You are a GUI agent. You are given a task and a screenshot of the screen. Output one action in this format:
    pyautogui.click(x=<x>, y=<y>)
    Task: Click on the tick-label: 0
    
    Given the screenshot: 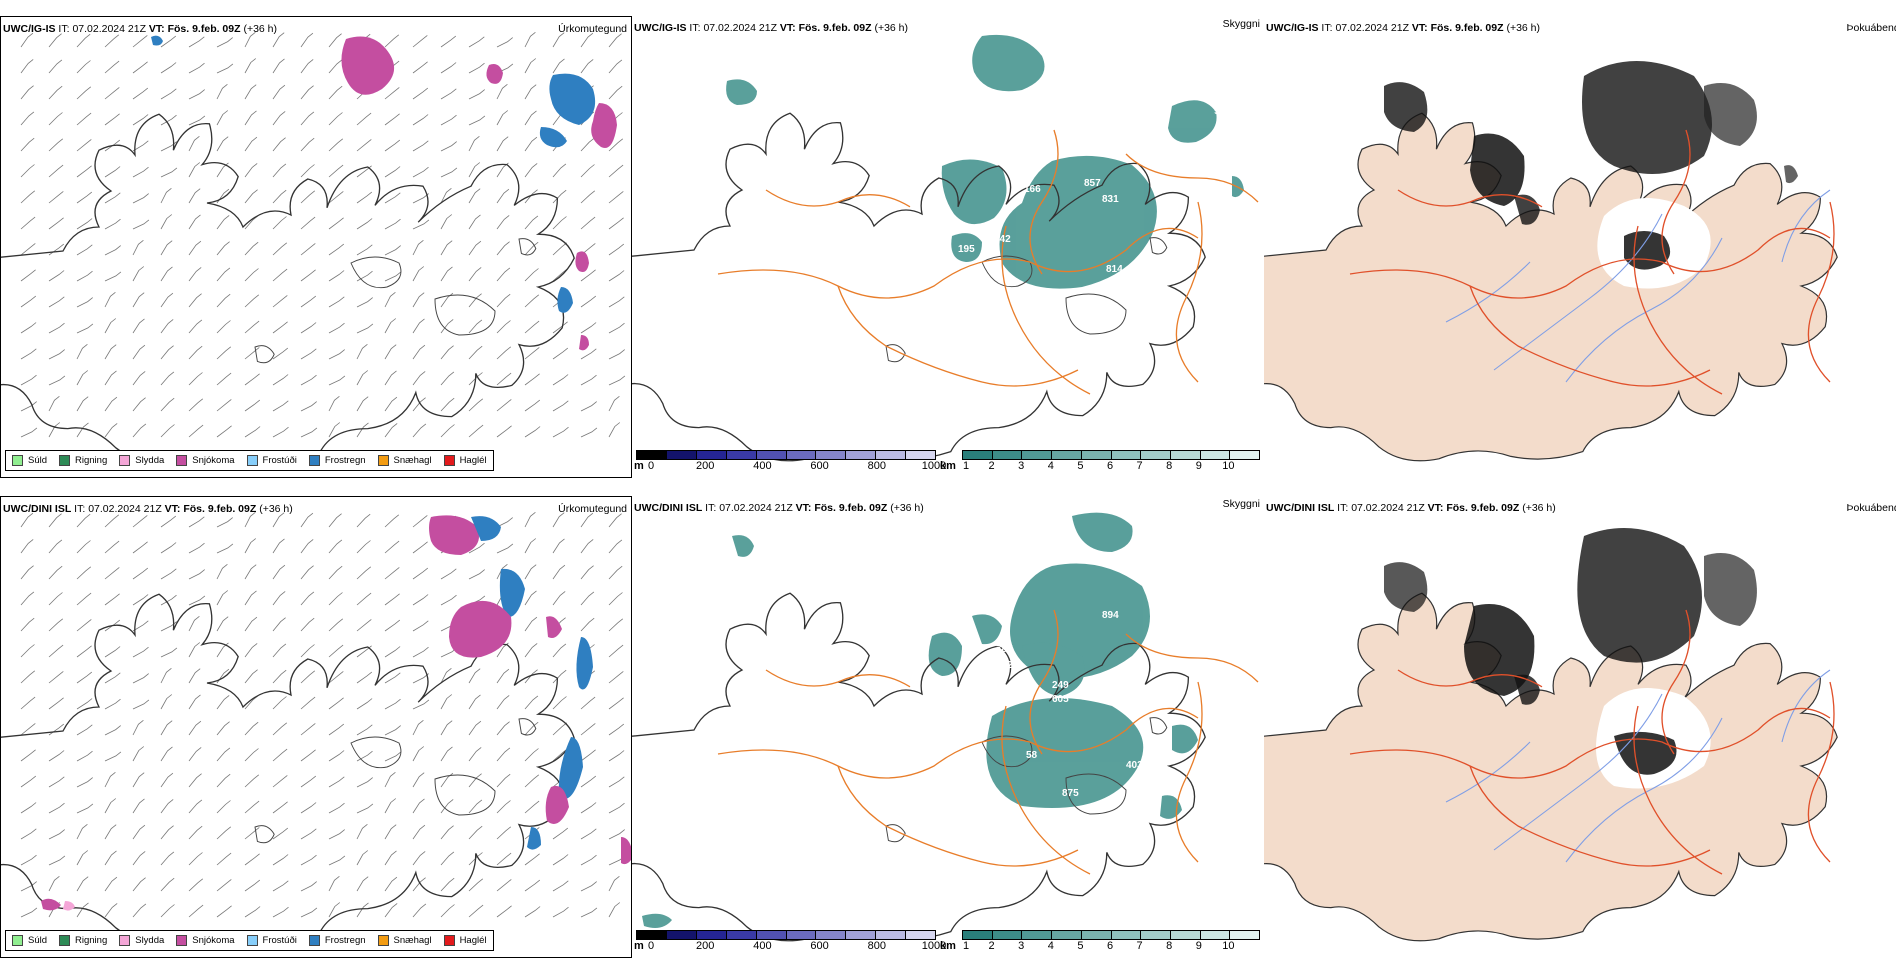 What is the action you would take?
    pyautogui.click(x=651, y=946)
    